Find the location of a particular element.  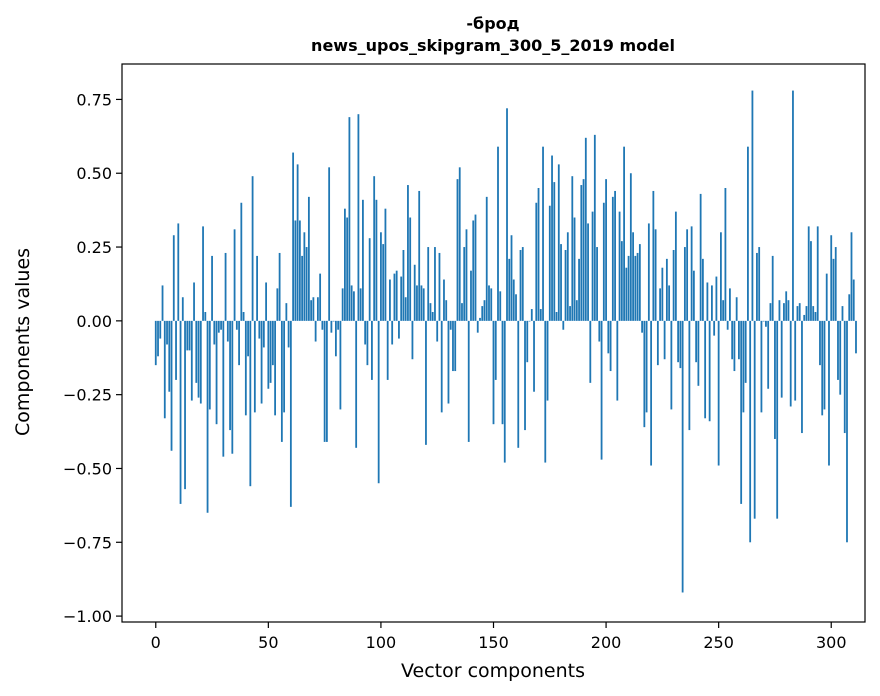

y-tick-label: −0.50 is located at coordinates (87, 468).